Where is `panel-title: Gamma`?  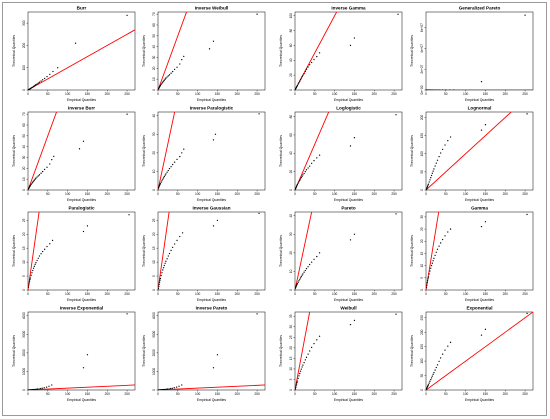
panel-title: Gamma is located at coordinates (479, 208).